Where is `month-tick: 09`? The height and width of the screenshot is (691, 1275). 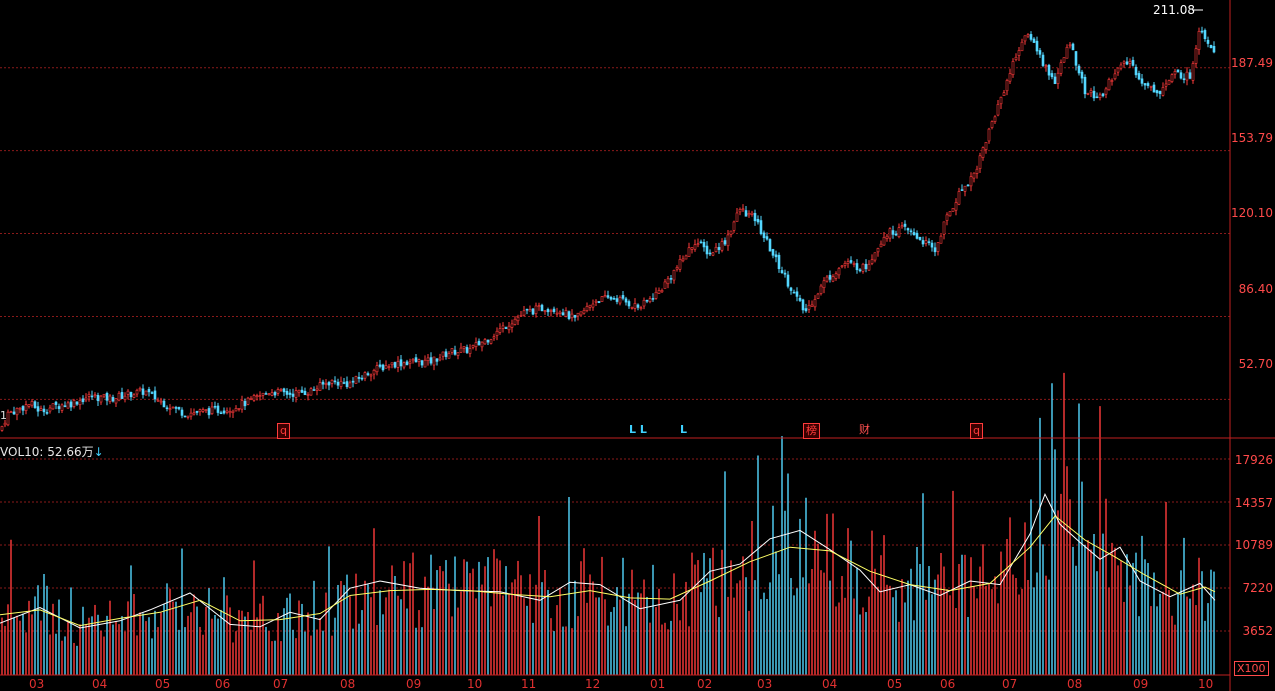 month-tick: 09 is located at coordinates (414, 684).